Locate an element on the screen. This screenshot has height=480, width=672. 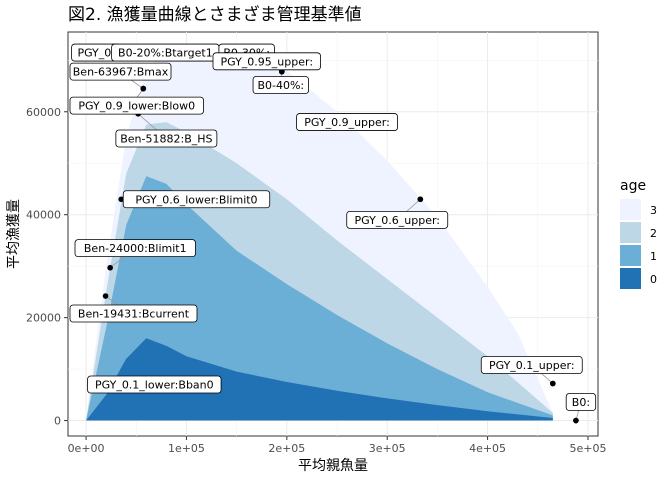
annotation-label: B0-20%:Btarget1 is located at coordinates (165, 53).